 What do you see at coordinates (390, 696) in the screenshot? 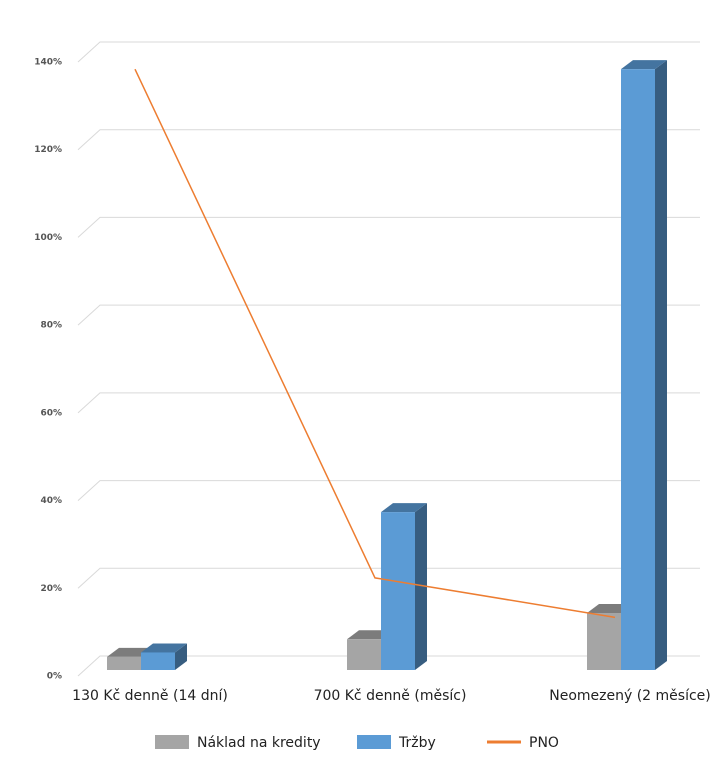
I see `x-tick-label: 700 Kč denně (měsíc)` at bounding box center [390, 696].